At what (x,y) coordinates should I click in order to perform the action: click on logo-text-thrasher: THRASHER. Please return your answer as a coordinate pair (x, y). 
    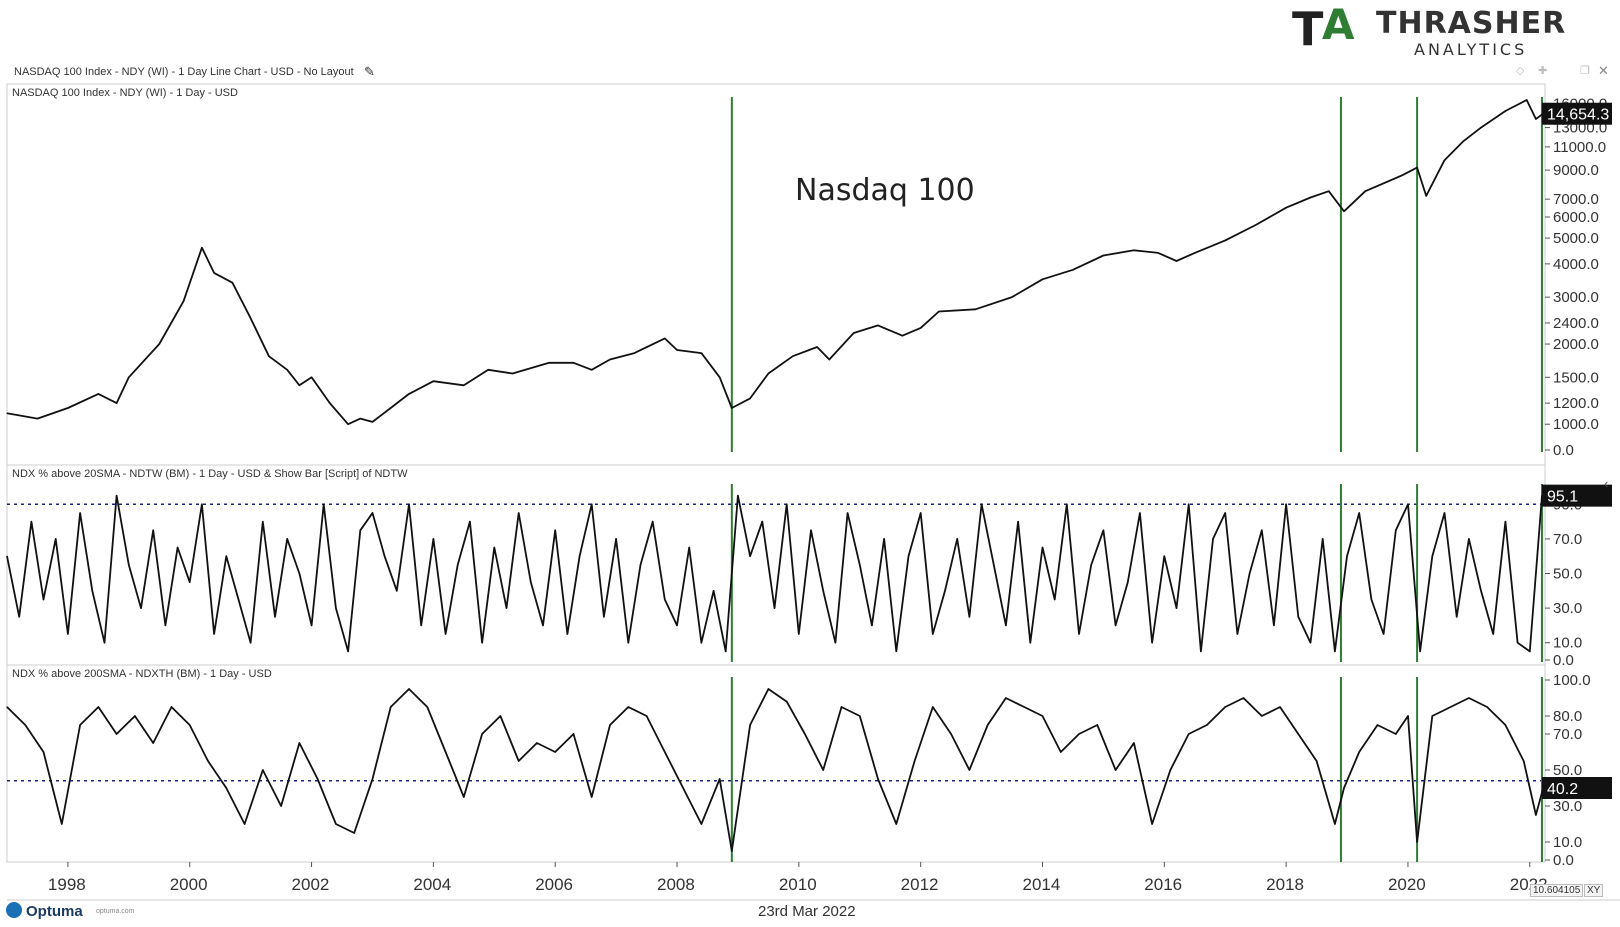
    Looking at the image, I should click on (1471, 23).